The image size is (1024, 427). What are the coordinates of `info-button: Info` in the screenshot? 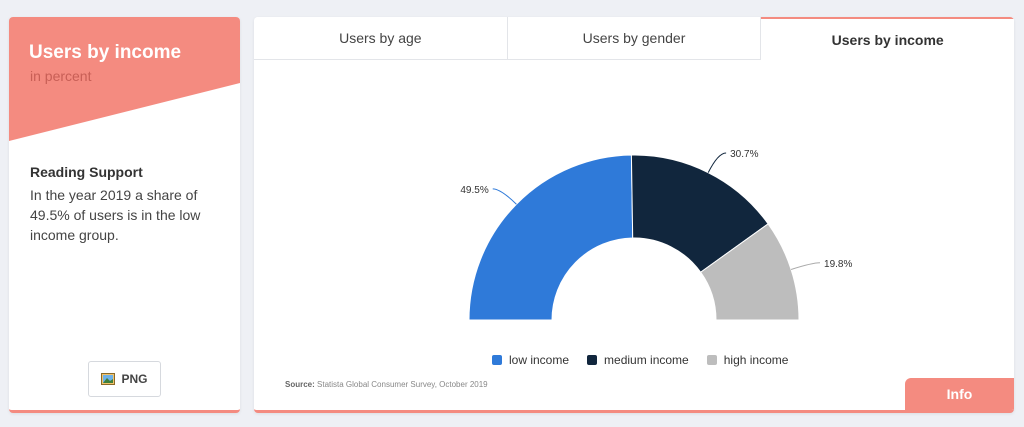 It's located at (959, 394).